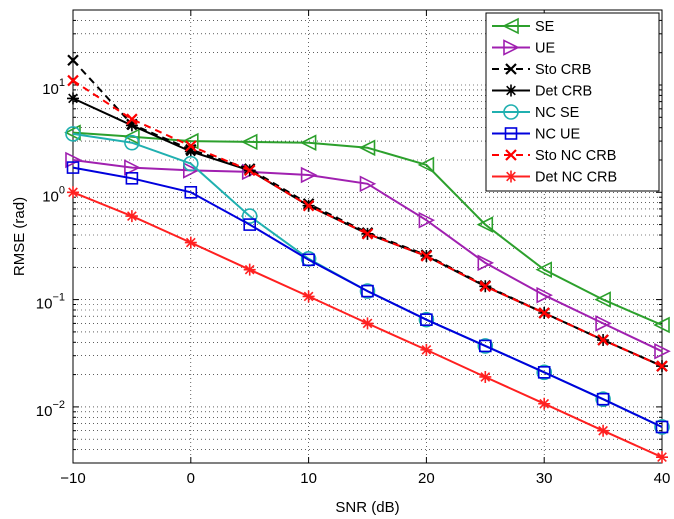  What do you see at coordinates (511, 47) in the screenshot?
I see `legend-marker-ue` at bounding box center [511, 47].